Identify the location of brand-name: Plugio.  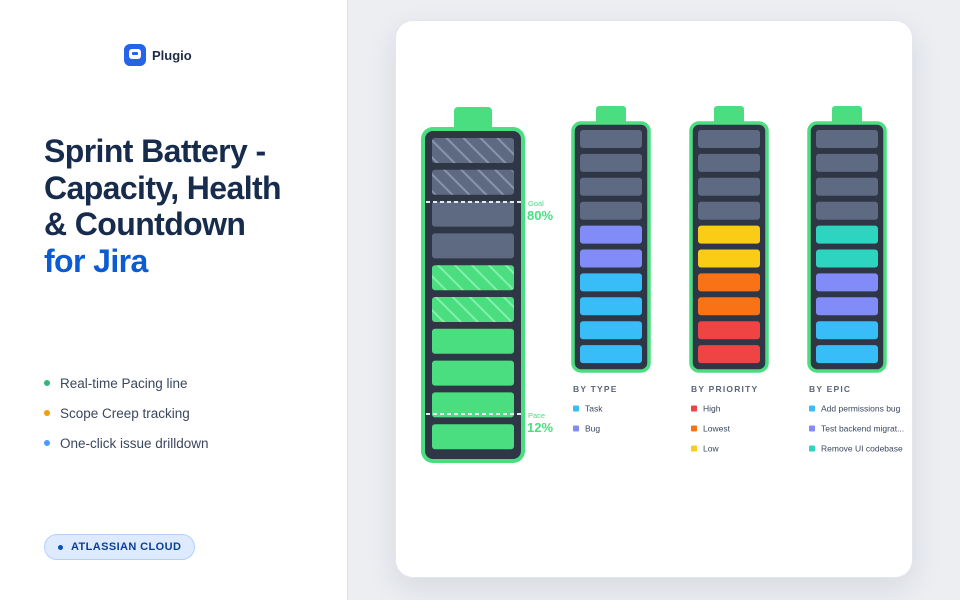
(172, 55).